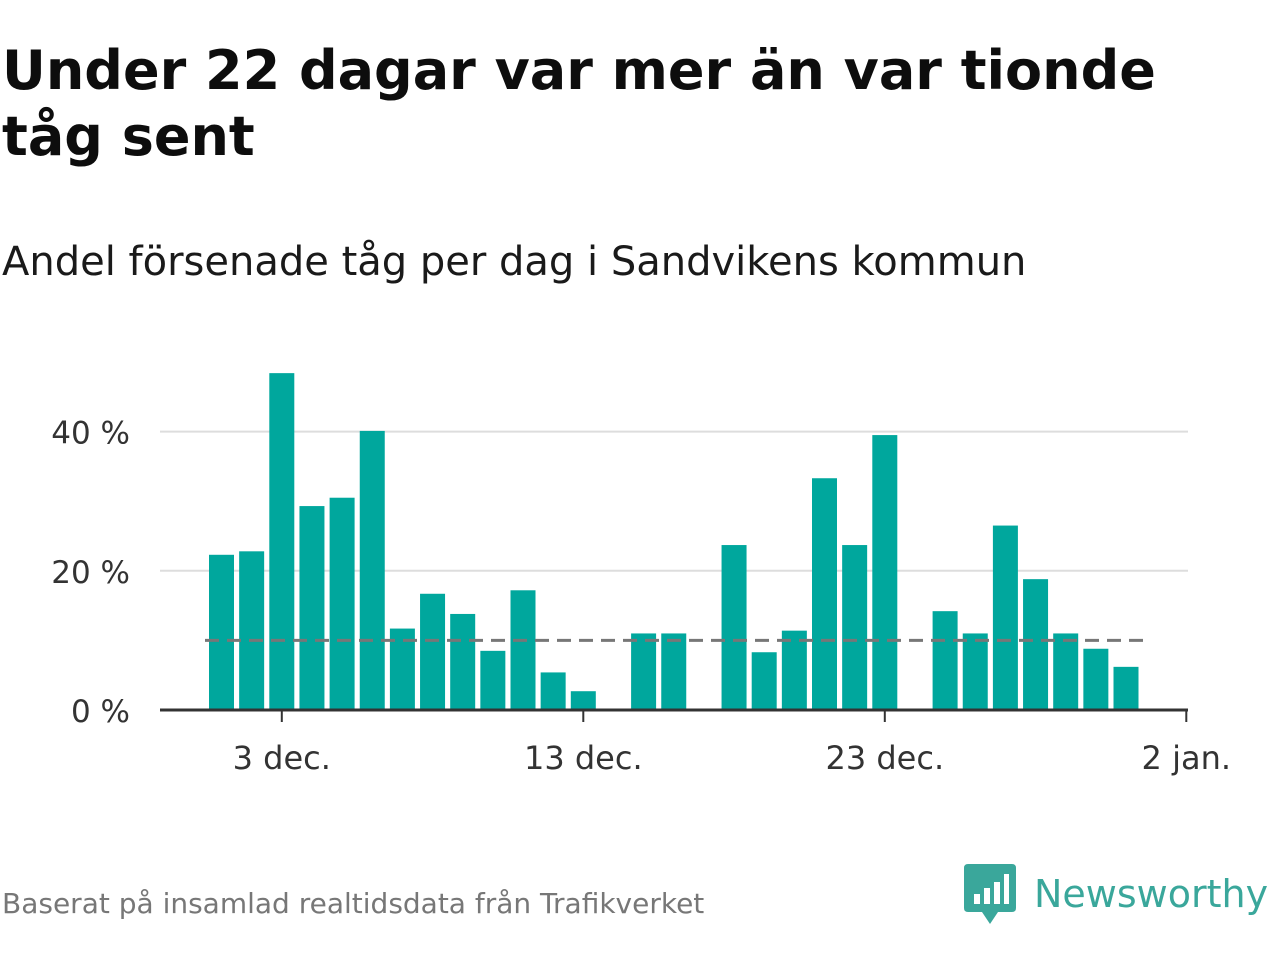  I want to click on x-axis-ticks: 3 dec. 13 dec. 23 dec. 2 jan., so click(732, 743).